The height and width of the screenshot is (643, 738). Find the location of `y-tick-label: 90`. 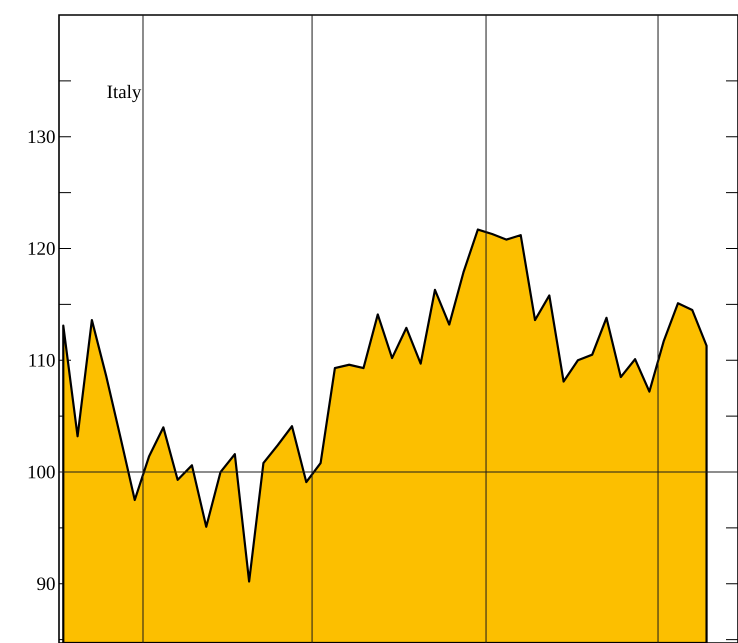

y-tick-label: 90 is located at coordinates (46, 583).